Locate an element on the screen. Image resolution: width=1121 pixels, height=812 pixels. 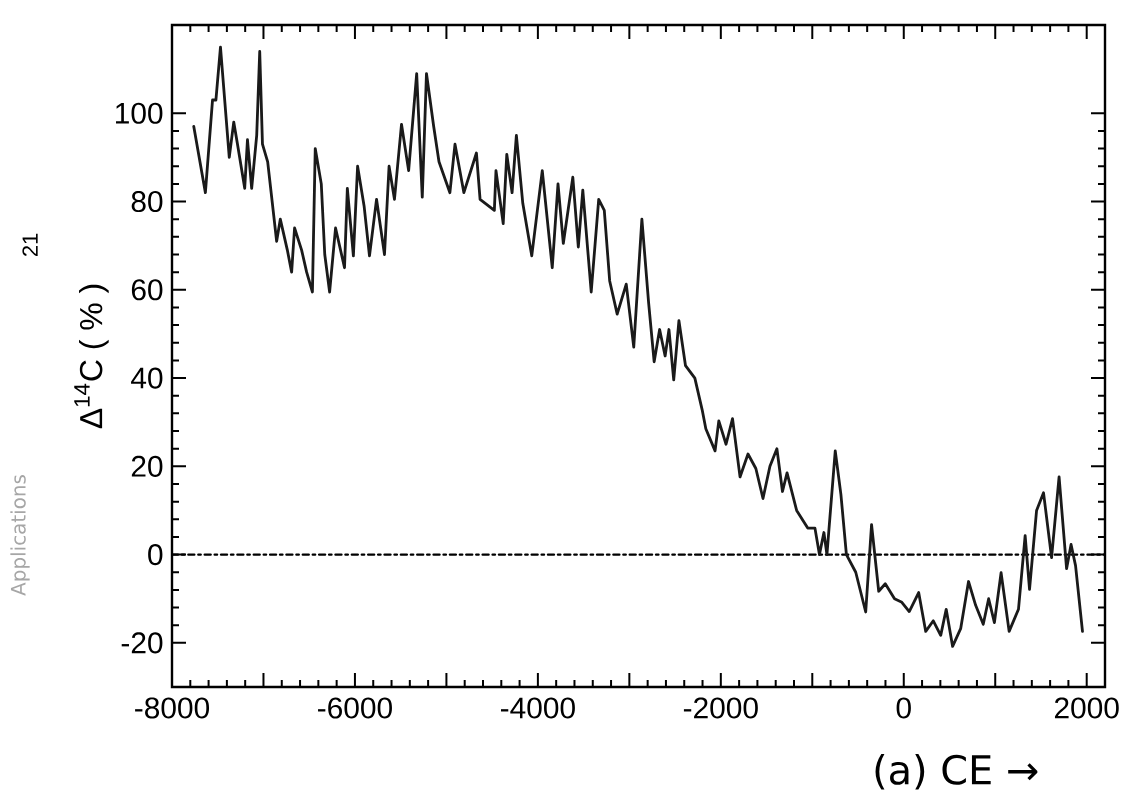
x-tick-label: -6000 is located at coordinates (355, 708).